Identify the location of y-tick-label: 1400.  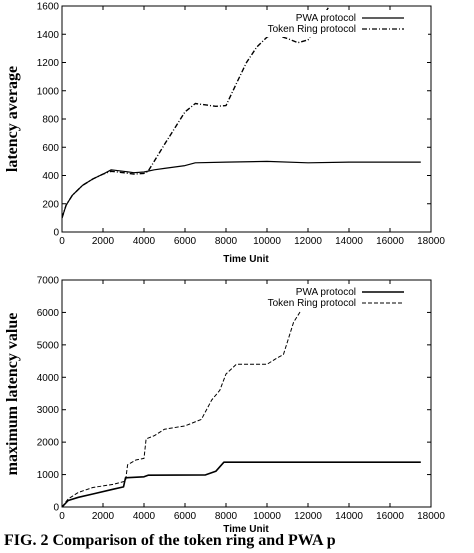
(48, 35).